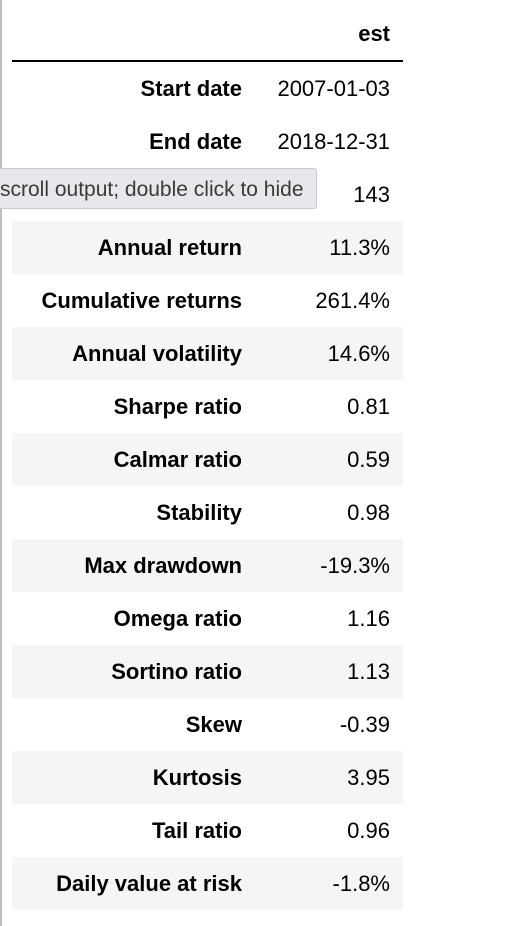 The image size is (532, 926). I want to click on scroll-output-tooltip: scroll output; double click to hide, so click(158, 188).